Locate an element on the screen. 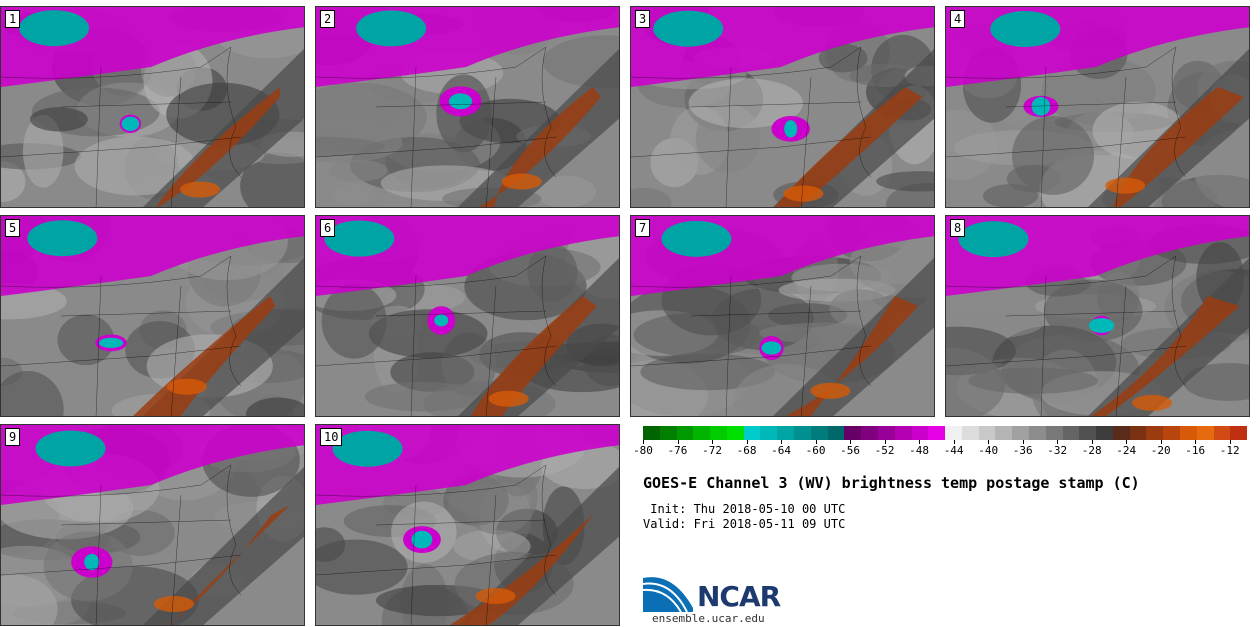  valid-time: Valid: Fri 2018-05-11 09 UTC is located at coordinates (744, 524).